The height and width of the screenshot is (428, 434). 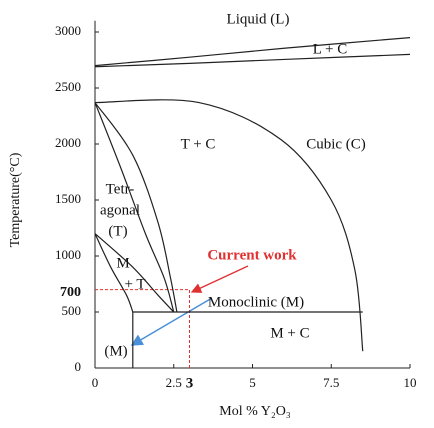 I want to click on annotation: Tetr-, so click(x=120, y=189).